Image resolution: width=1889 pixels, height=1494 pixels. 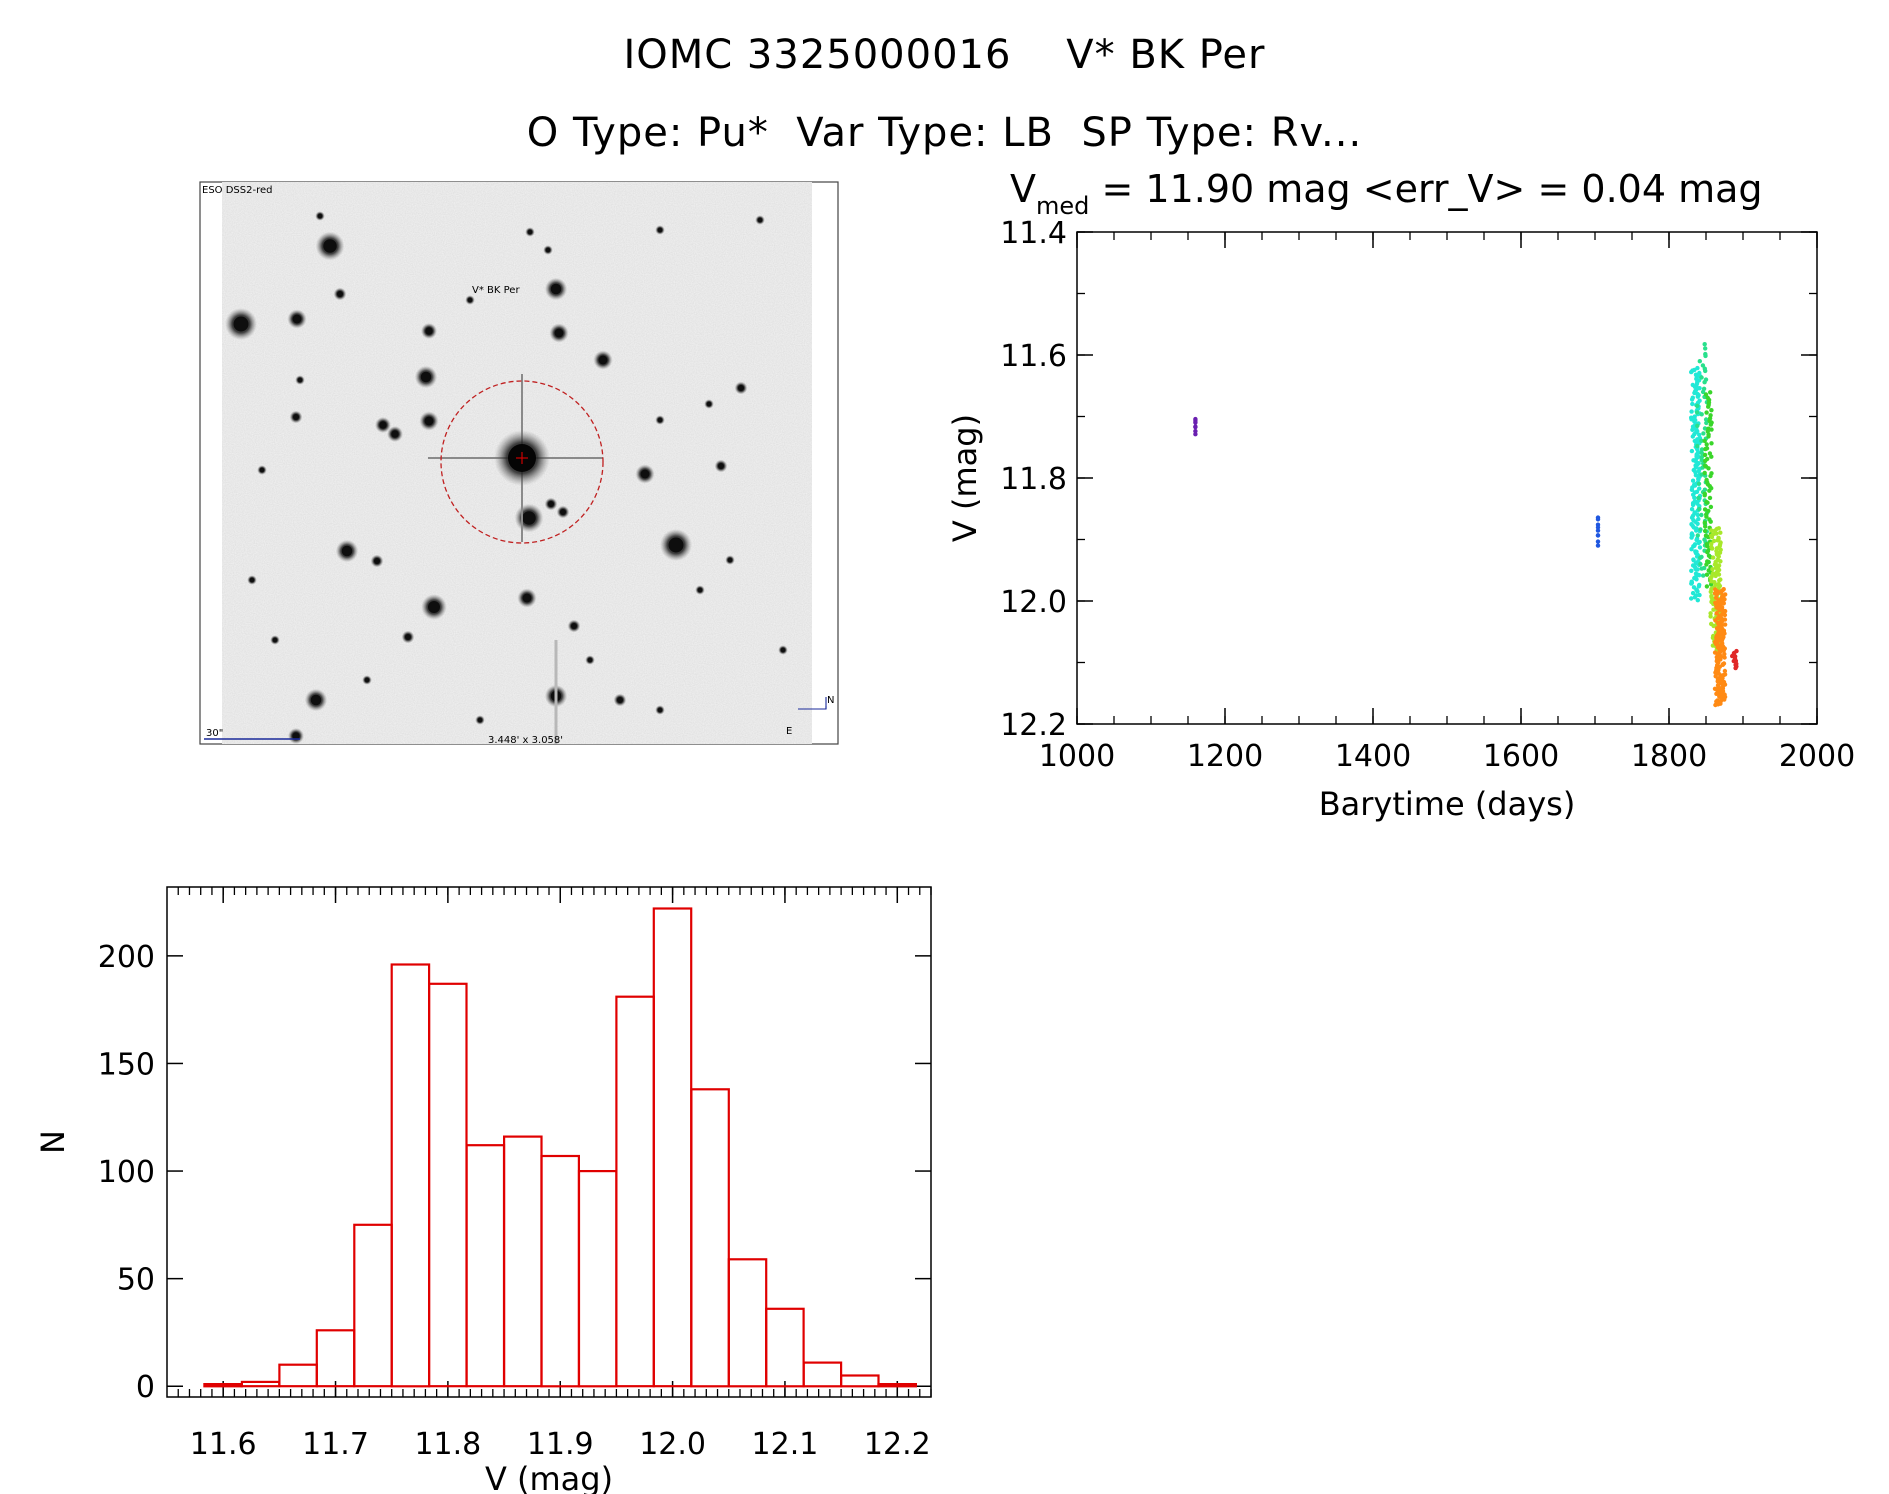 I want to click on scale-label: 30", so click(x=214, y=733).